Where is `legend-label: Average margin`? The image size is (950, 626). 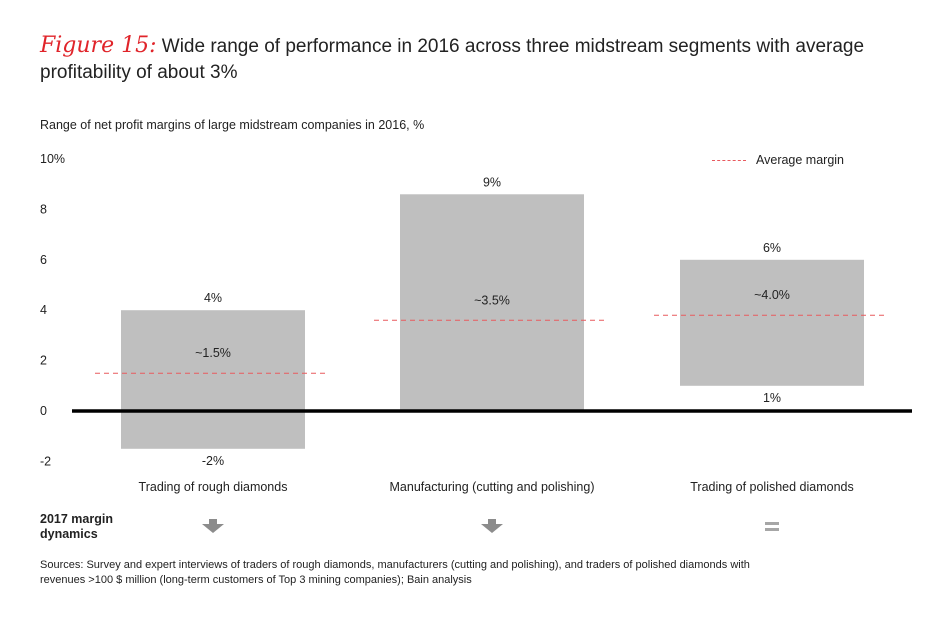 legend-label: Average margin is located at coordinates (800, 160).